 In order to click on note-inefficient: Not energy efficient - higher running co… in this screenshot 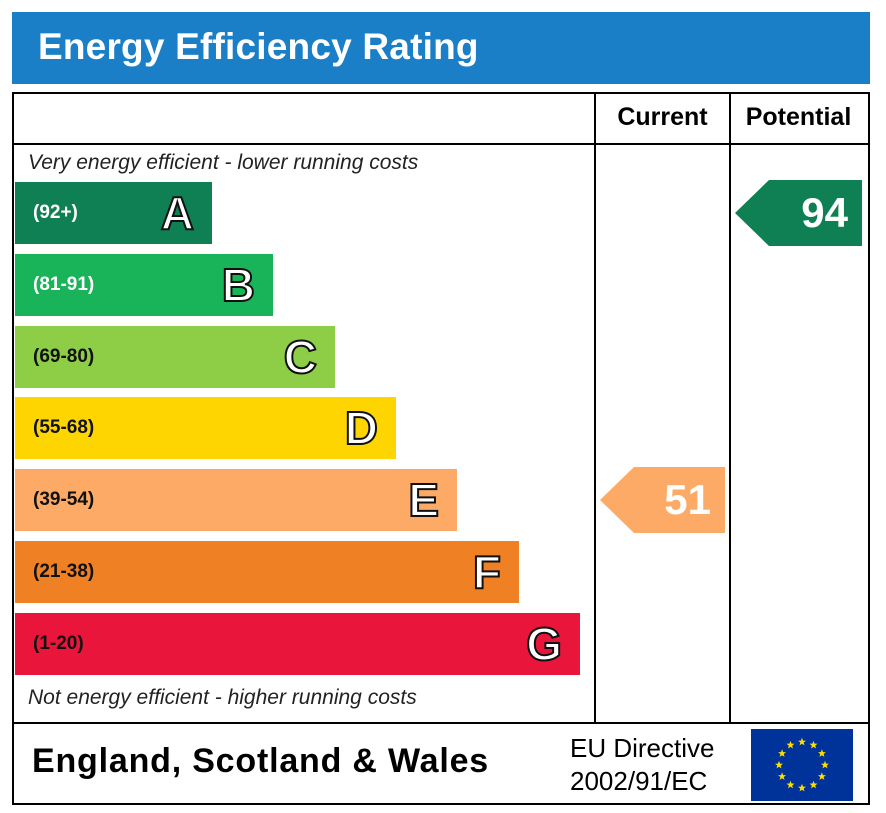, I will do `click(222, 697)`.